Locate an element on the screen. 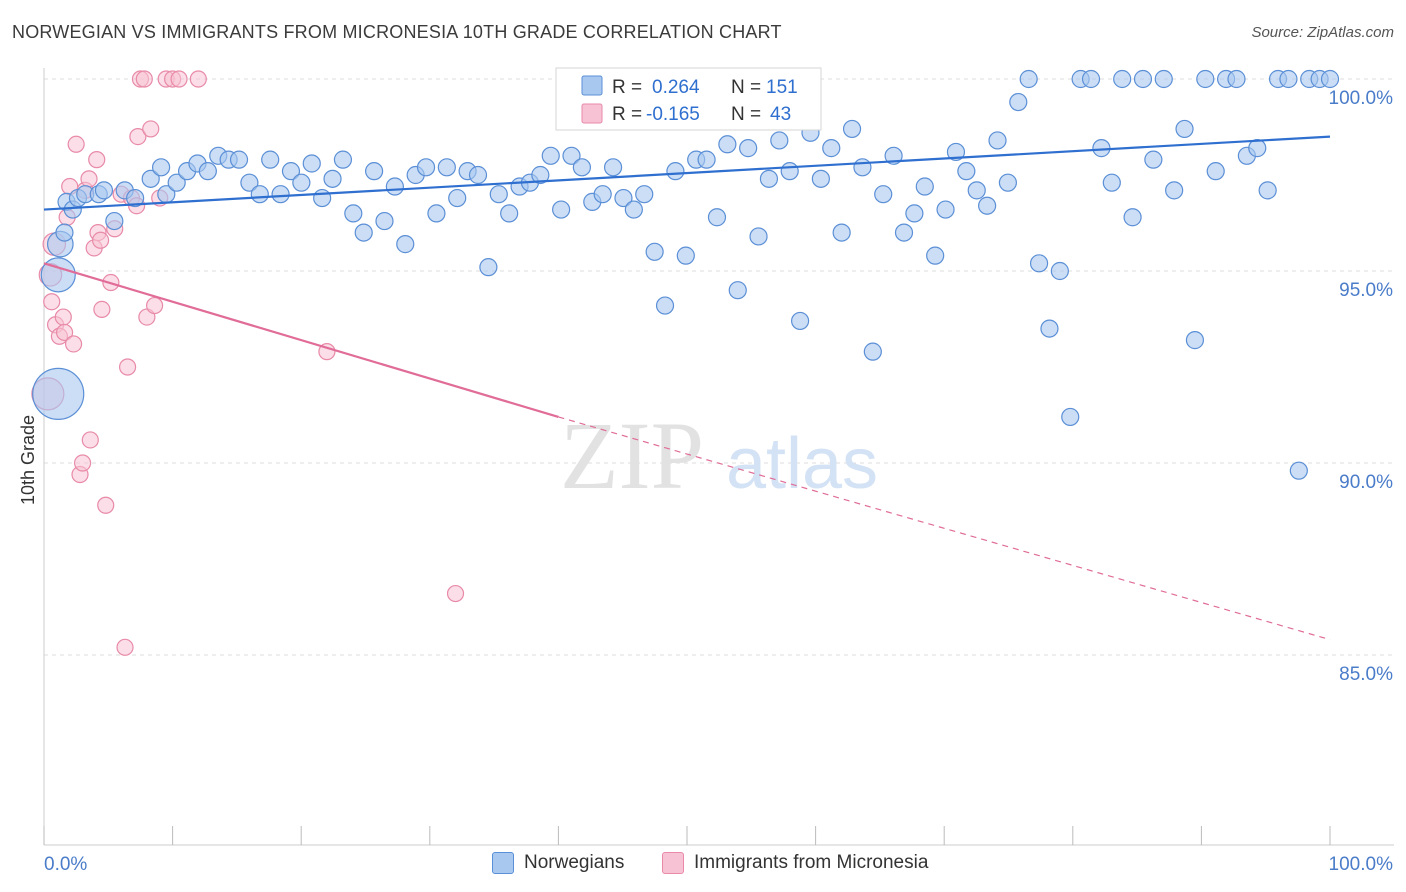  legend-item-micronesia: Immigrants from Micronesia is located at coordinates (795, 863).